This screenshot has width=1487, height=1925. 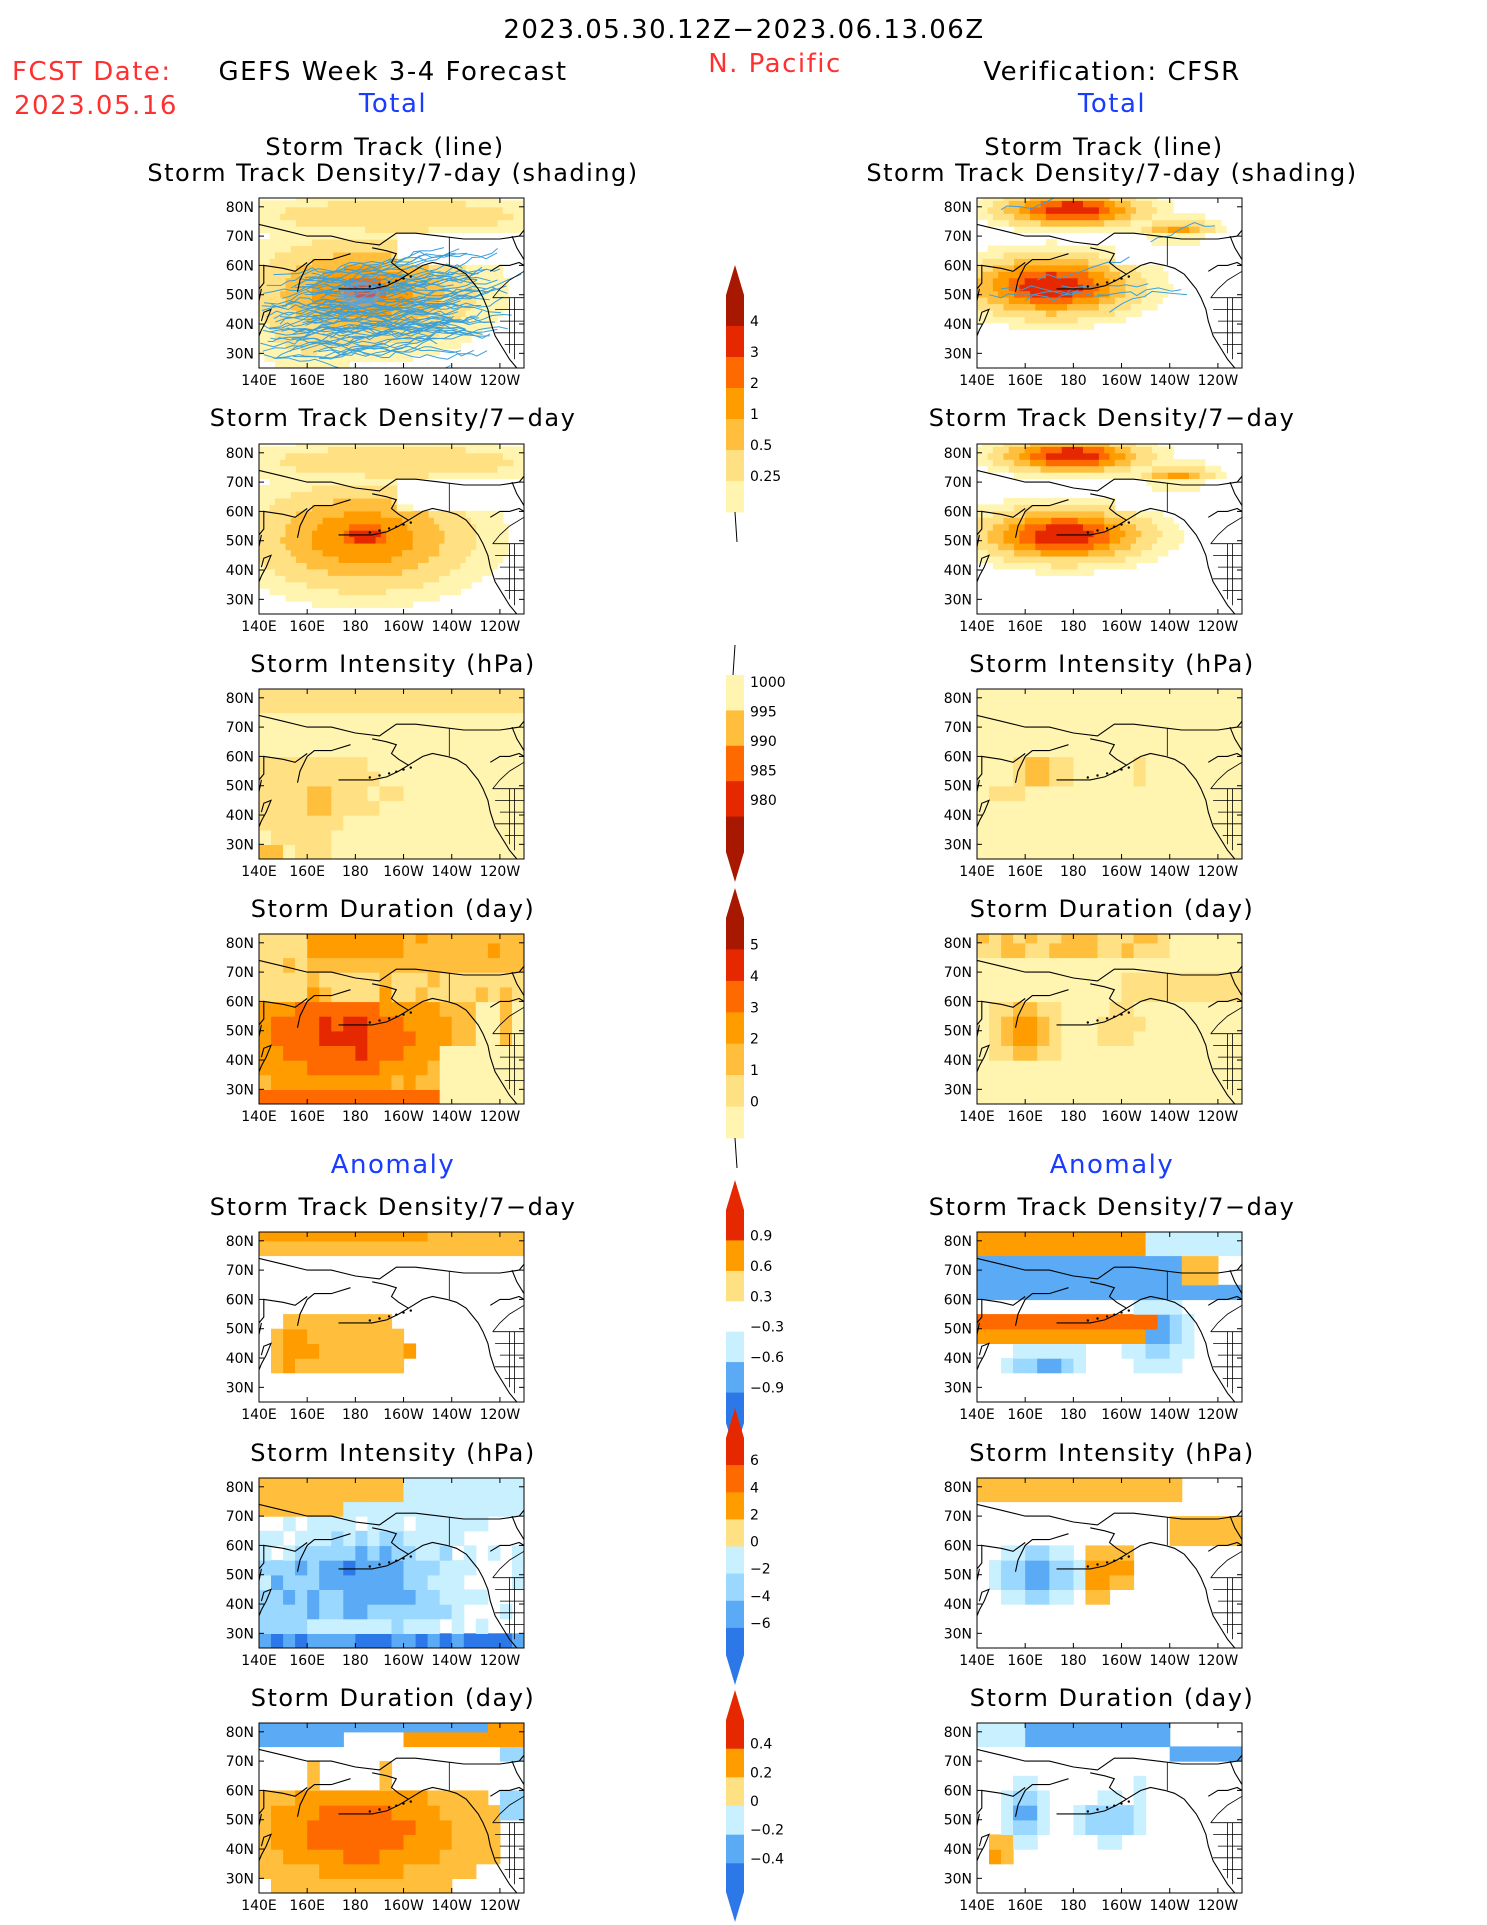 What do you see at coordinates (92, 72) in the screenshot?
I see `fcst-date-label: FCST Date:` at bounding box center [92, 72].